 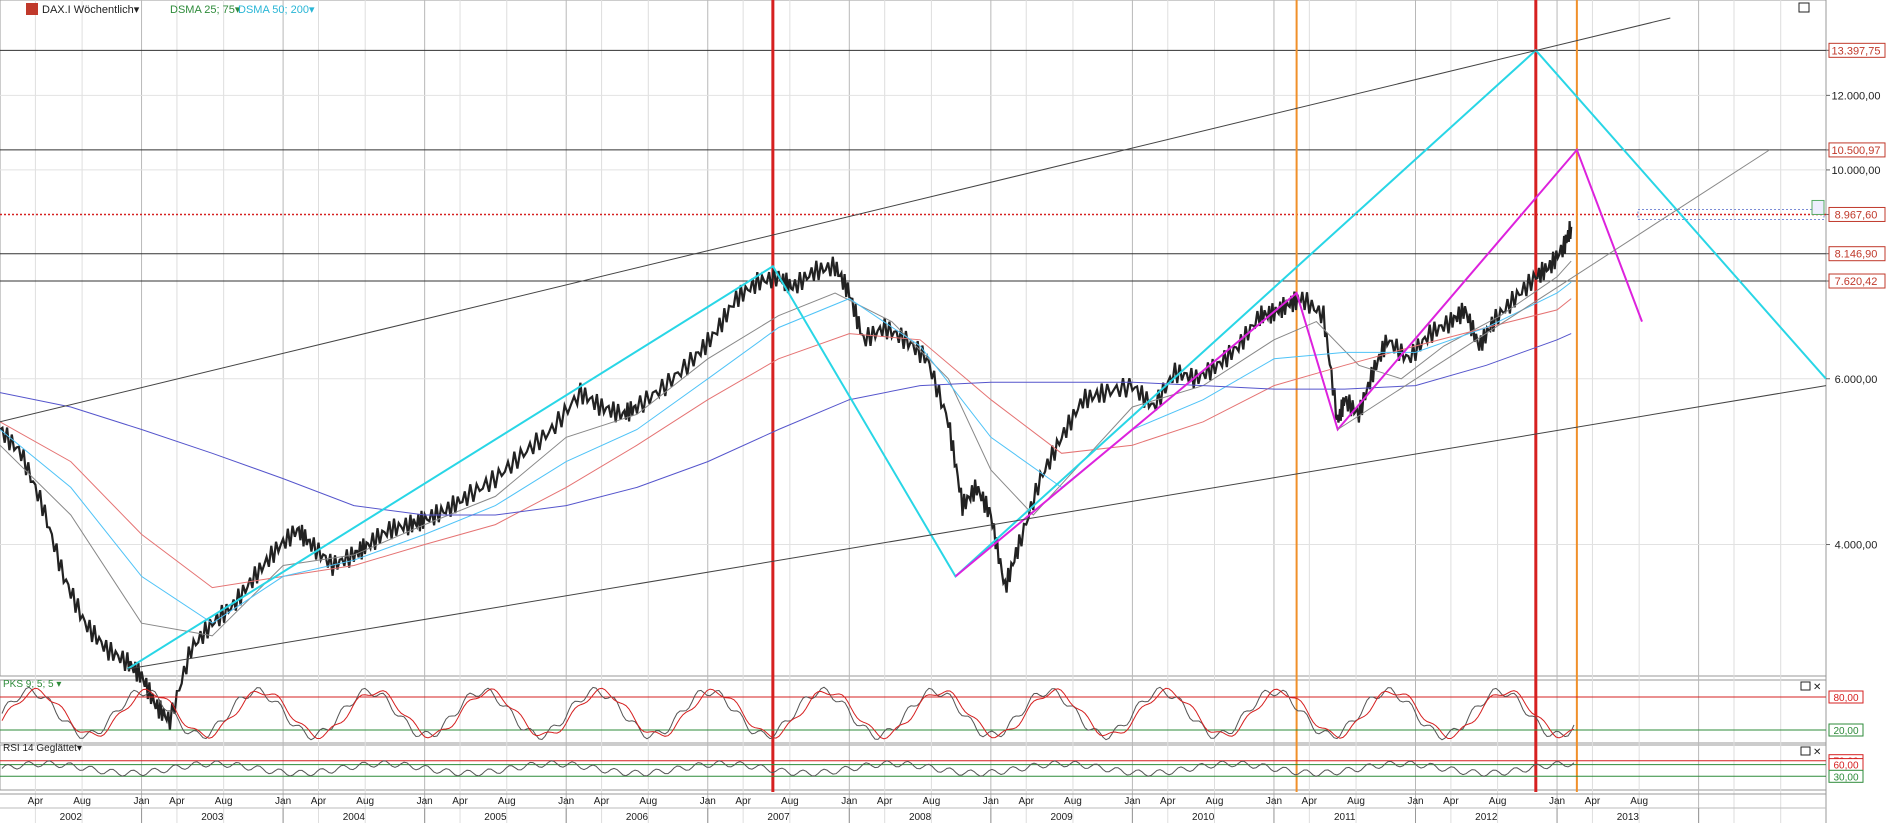 I want to click on pks-level-label: 20,00, so click(x=1845, y=731).